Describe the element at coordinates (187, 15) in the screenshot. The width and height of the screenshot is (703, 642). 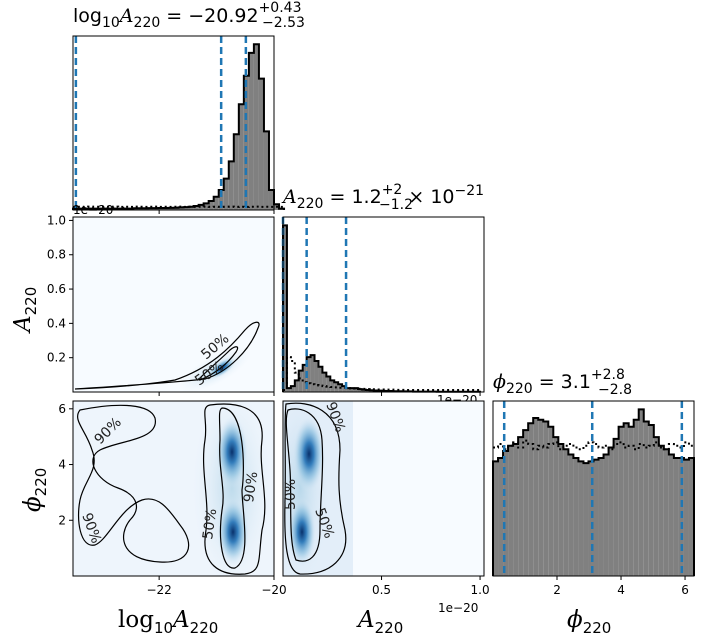
I see `panel-title-log10A220: log10A220 = −20.92+0.43` at that location.